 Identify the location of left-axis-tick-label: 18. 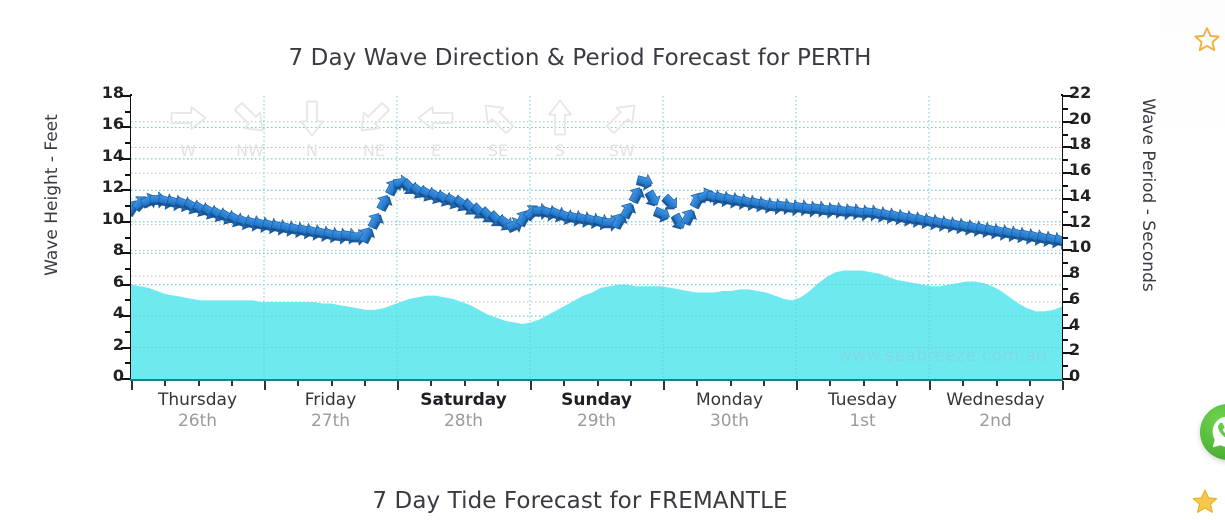
(112, 92).